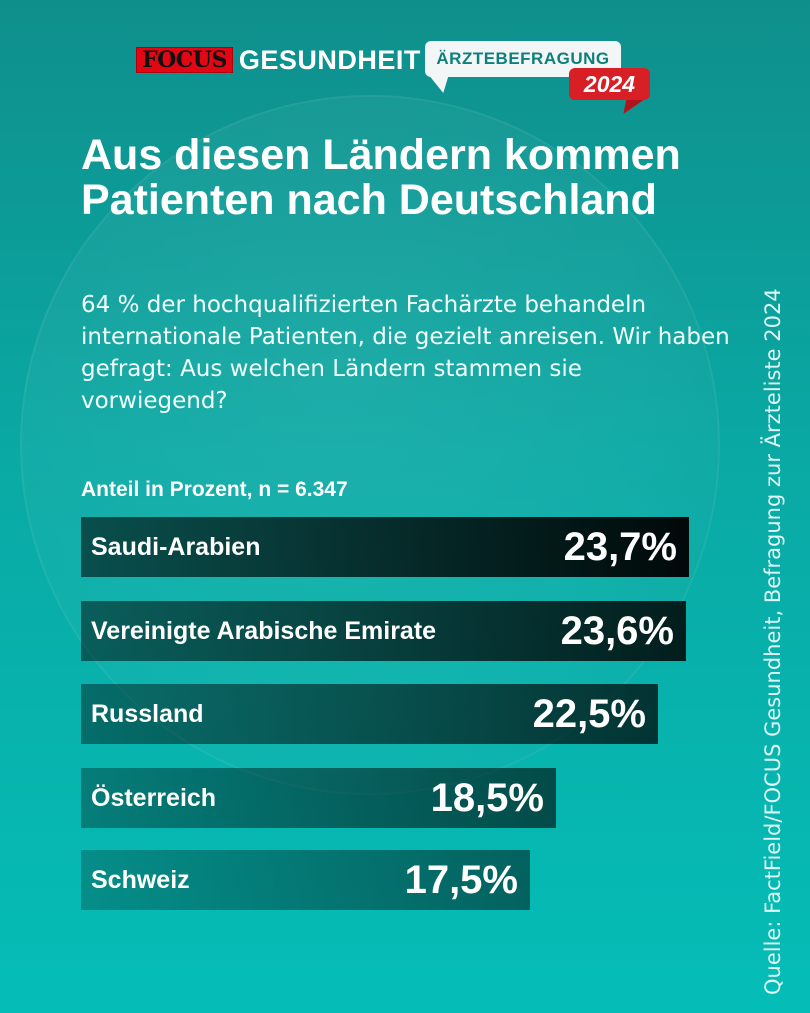 The width and height of the screenshot is (810, 1013). Describe the element at coordinates (369, 714) in the screenshot. I see `bar-russland: Russland 22,5%` at that location.